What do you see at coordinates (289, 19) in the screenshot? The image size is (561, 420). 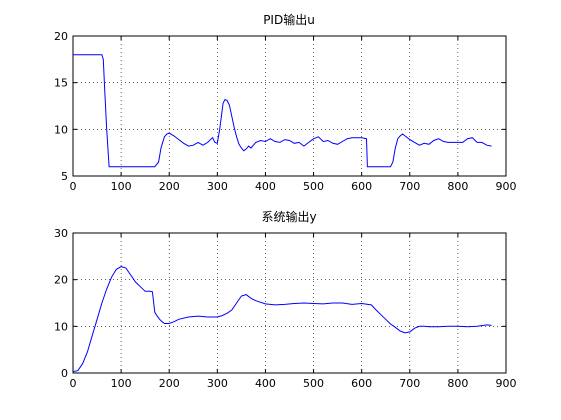 I see `plot-title: PID输出u` at bounding box center [289, 19].